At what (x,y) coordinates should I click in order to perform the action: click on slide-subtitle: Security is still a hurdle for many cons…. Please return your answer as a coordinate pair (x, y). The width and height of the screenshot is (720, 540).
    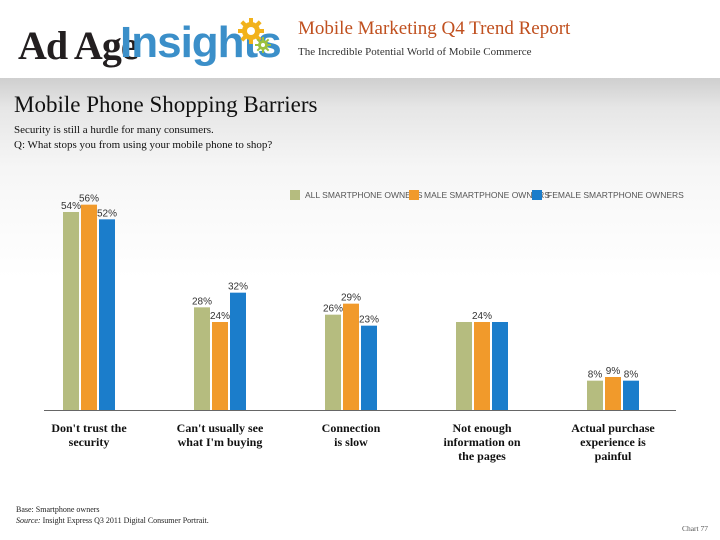
    Looking at the image, I should click on (114, 130).